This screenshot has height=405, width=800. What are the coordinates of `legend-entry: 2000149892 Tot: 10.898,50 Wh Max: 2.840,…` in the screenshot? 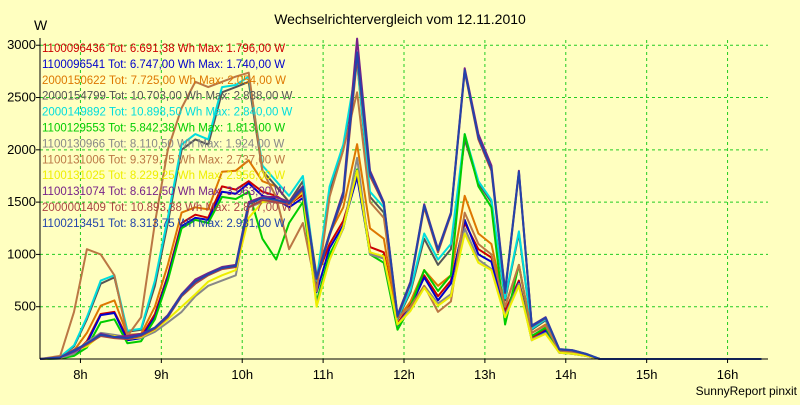 It's located at (167, 113).